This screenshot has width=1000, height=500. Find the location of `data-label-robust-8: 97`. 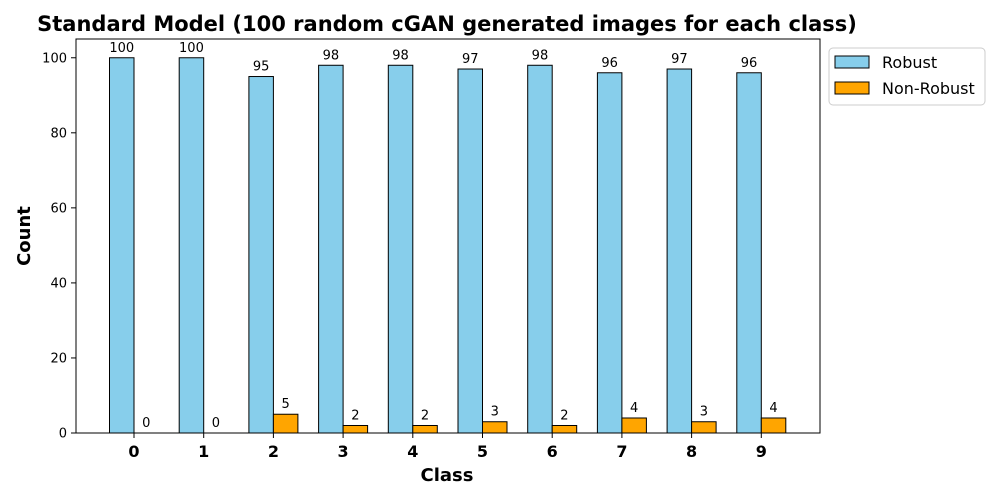

data-label-robust-8: 97 is located at coordinates (679, 59).